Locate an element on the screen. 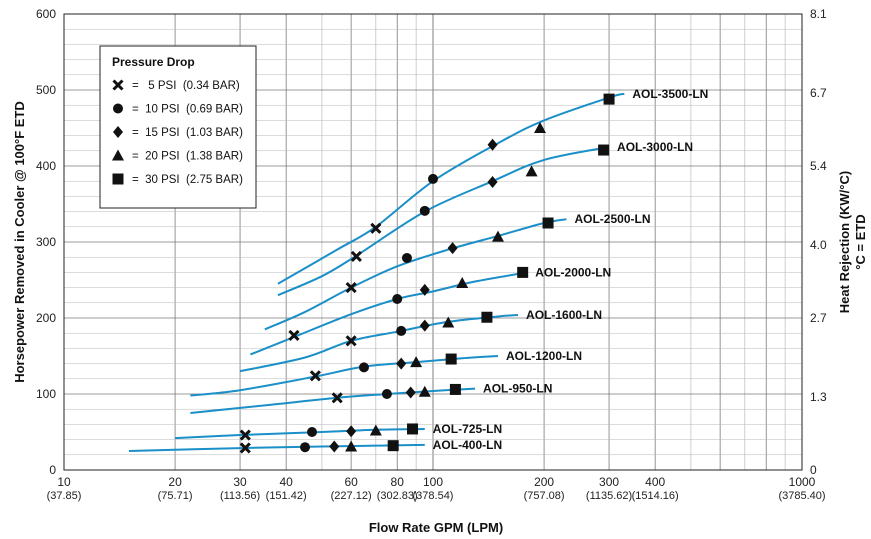 Image resolution: width=871 pixels, height=539 pixels. x-tick-label: 30 is located at coordinates (240, 482).